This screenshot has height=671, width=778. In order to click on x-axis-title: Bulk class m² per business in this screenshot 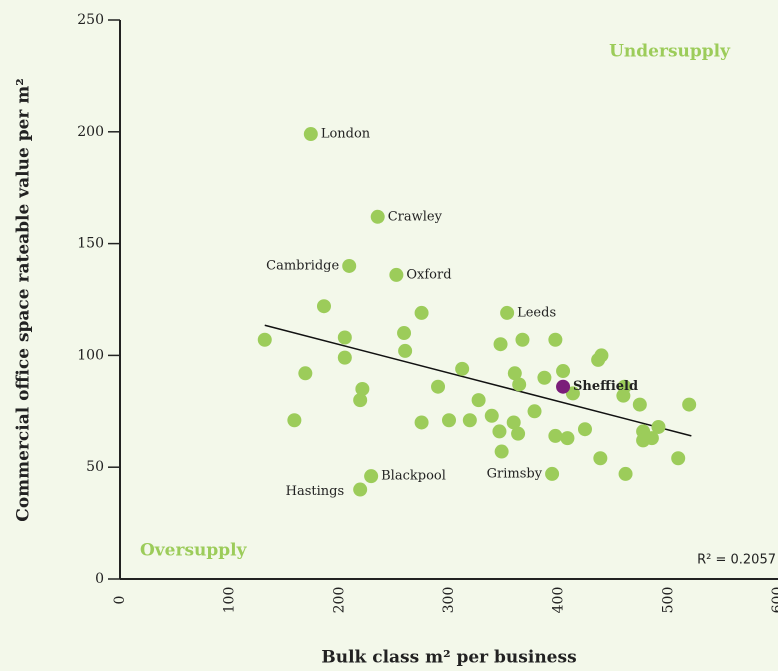, I will do `click(448, 658)`.